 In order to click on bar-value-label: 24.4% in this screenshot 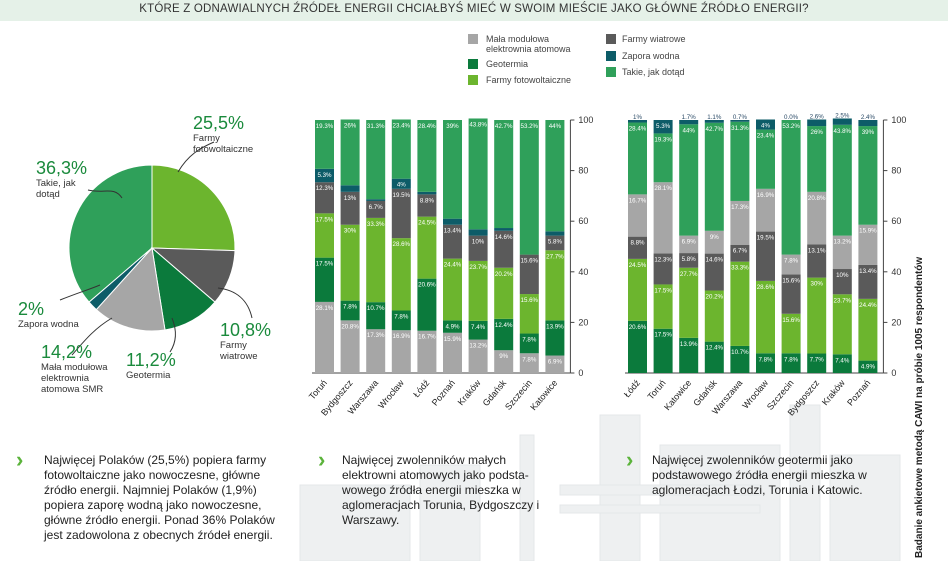, I will do `click(453, 265)`.